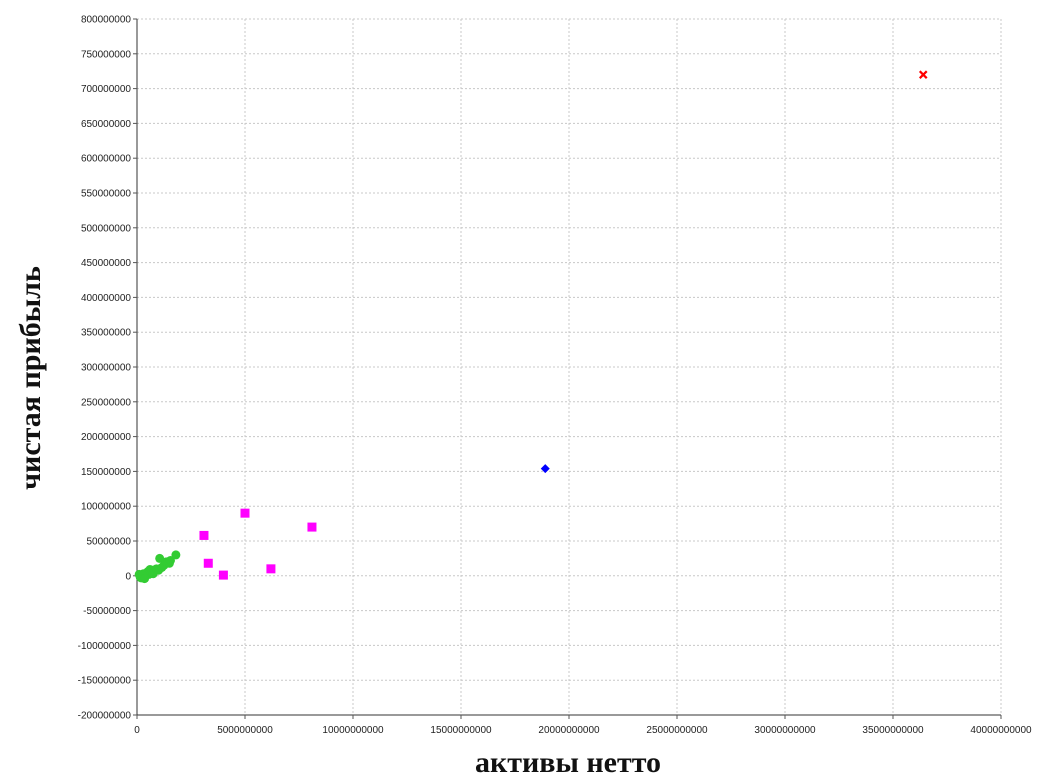 This screenshot has height=778, width=1037. Describe the element at coordinates (106, 54) in the screenshot. I see `y-tick-label: 750000000` at that location.